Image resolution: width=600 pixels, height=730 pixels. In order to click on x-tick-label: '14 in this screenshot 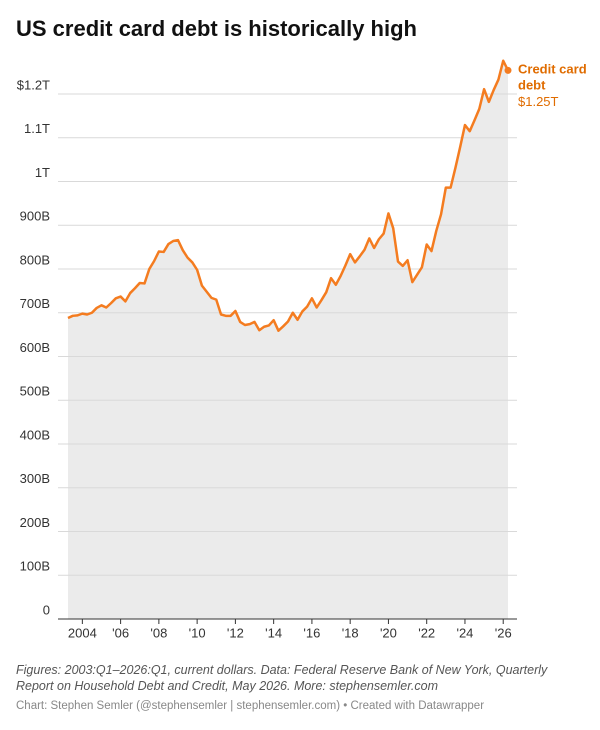, I will do `click(273, 632)`.